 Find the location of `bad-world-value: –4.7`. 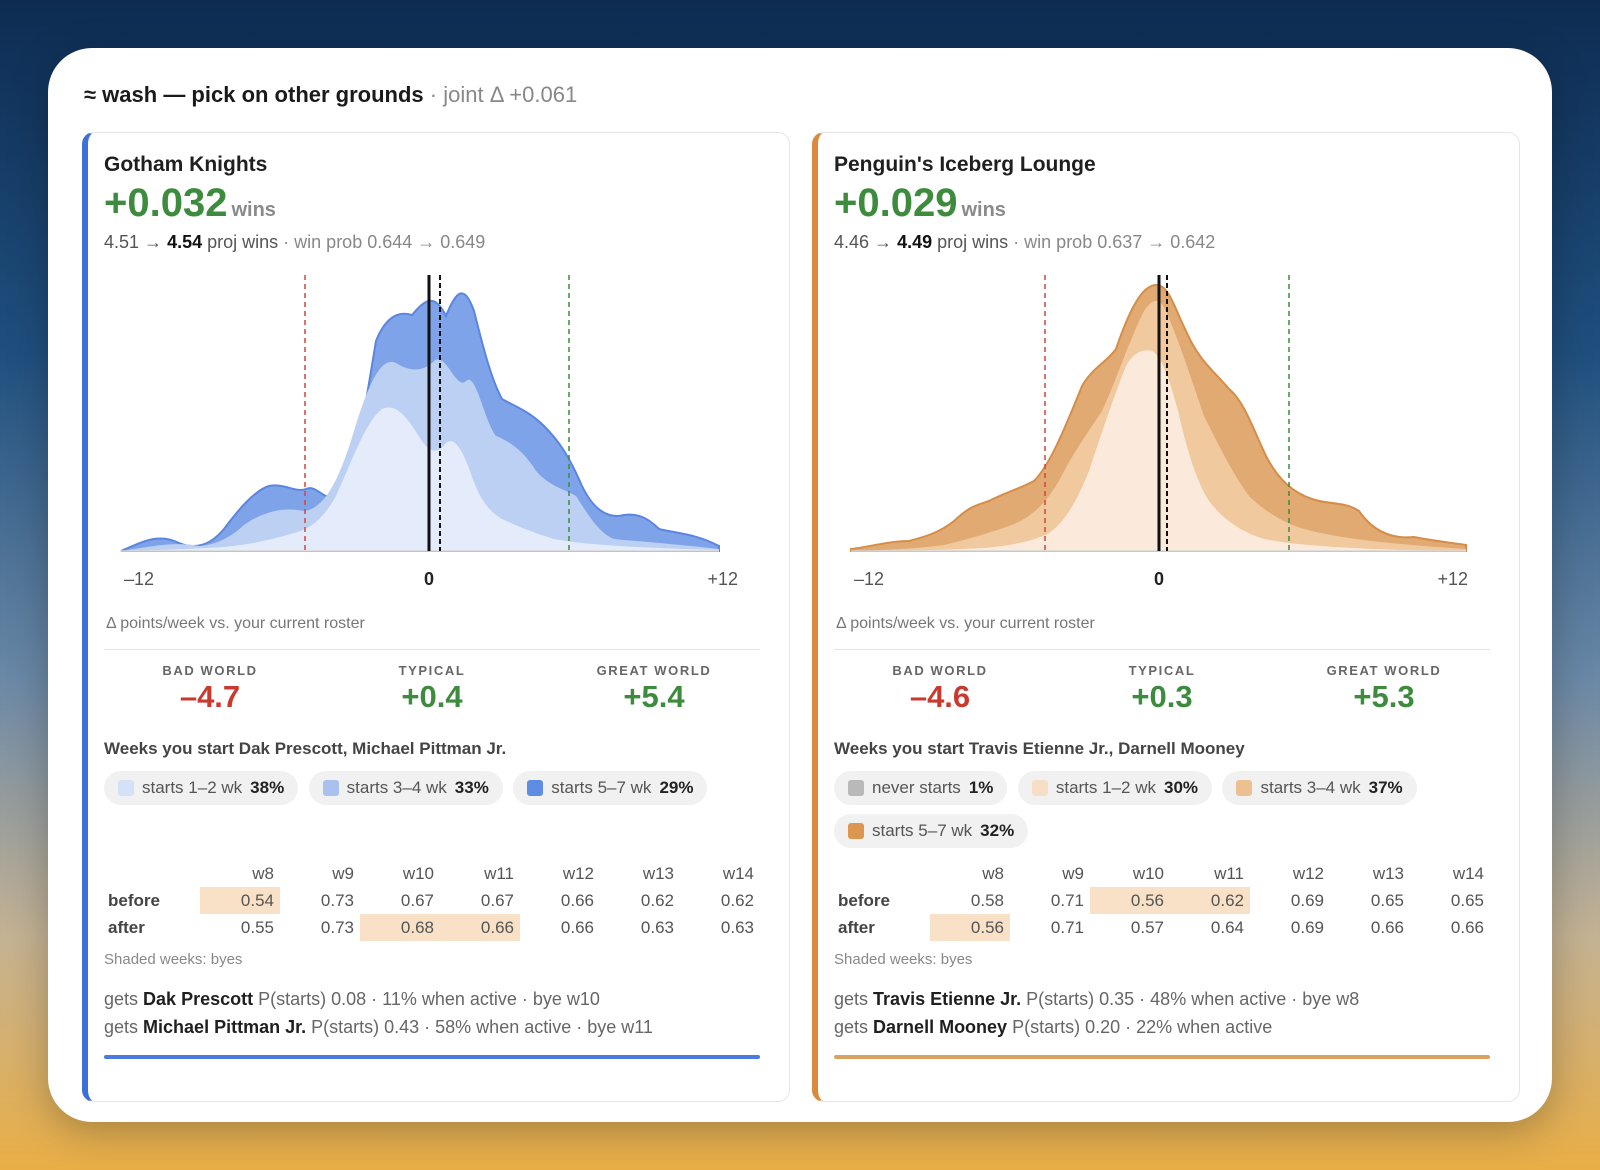

bad-world-value: –4.7 is located at coordinates (210, 696).